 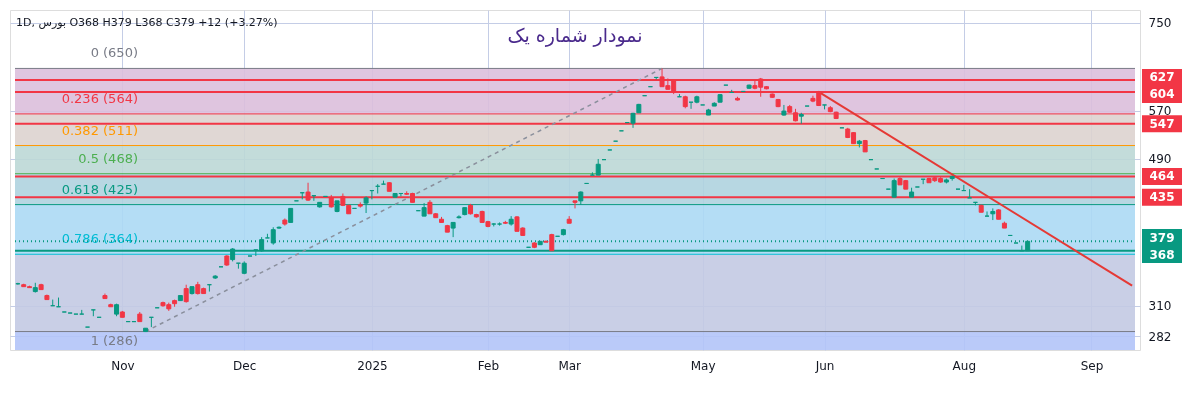 I want to click on ref-line-label: 0.618 (425), so click(x=99, y=189).